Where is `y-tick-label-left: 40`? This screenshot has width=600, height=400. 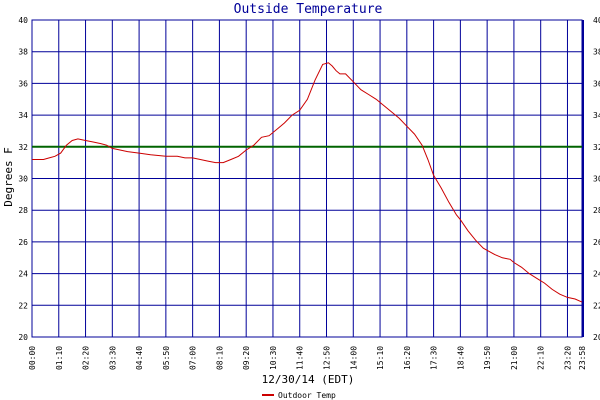 y-tick-label-left: 40 is located at coordinates (23, 20).